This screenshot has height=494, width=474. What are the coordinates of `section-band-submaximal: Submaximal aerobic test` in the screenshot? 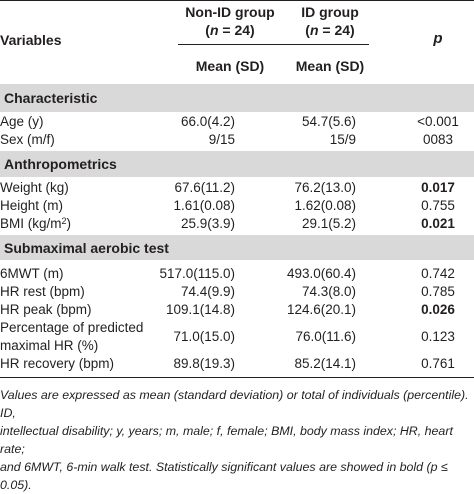 It's located at (237, 247).